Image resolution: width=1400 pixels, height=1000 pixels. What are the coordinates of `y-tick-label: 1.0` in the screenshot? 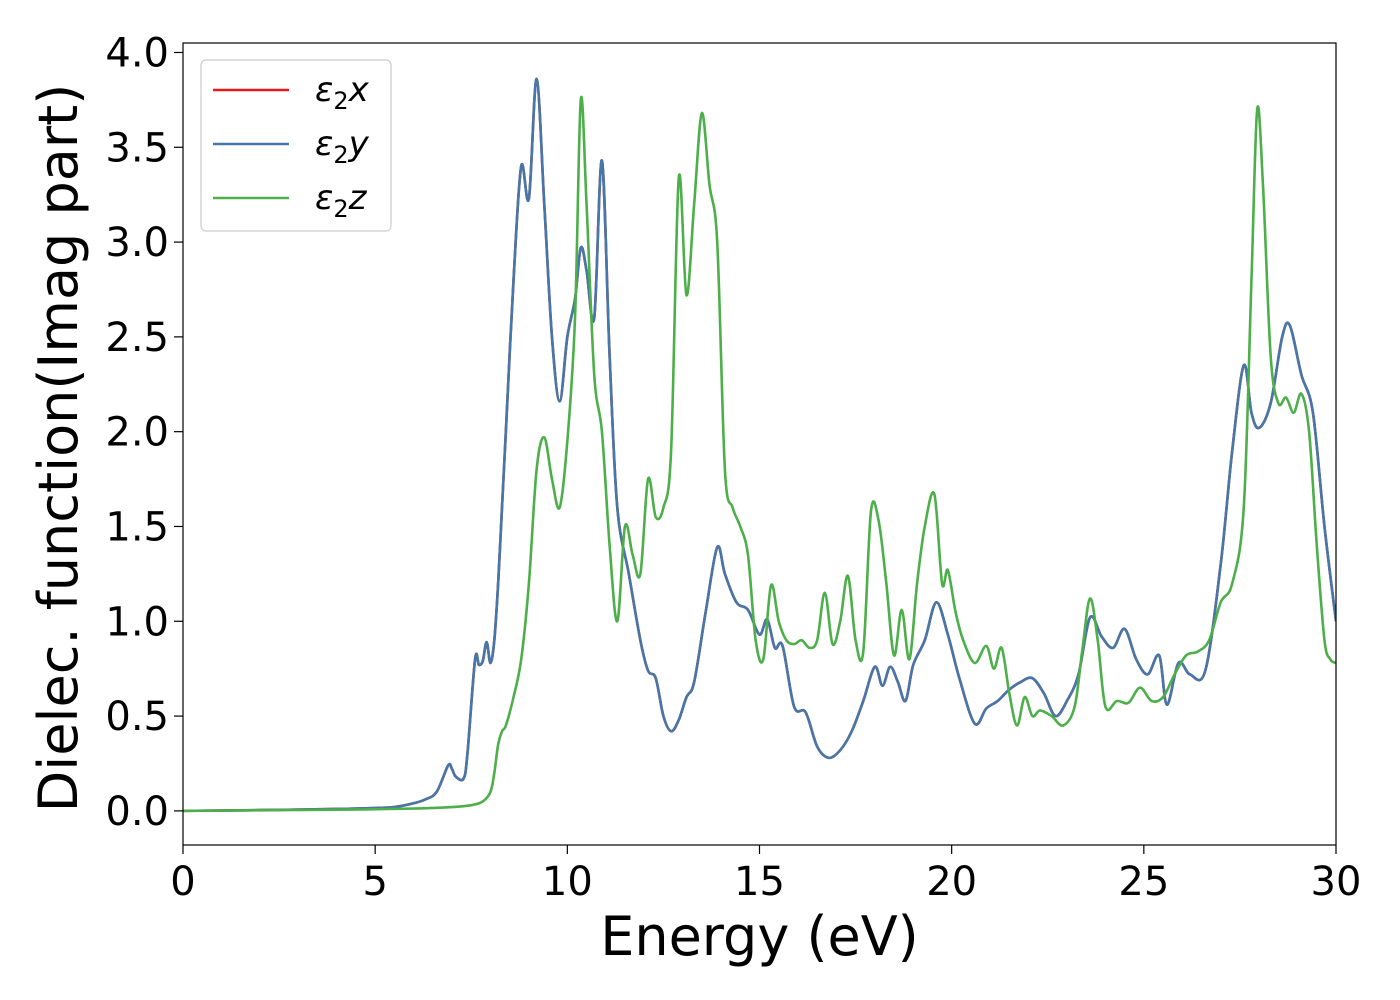 It's located at (137, 622).